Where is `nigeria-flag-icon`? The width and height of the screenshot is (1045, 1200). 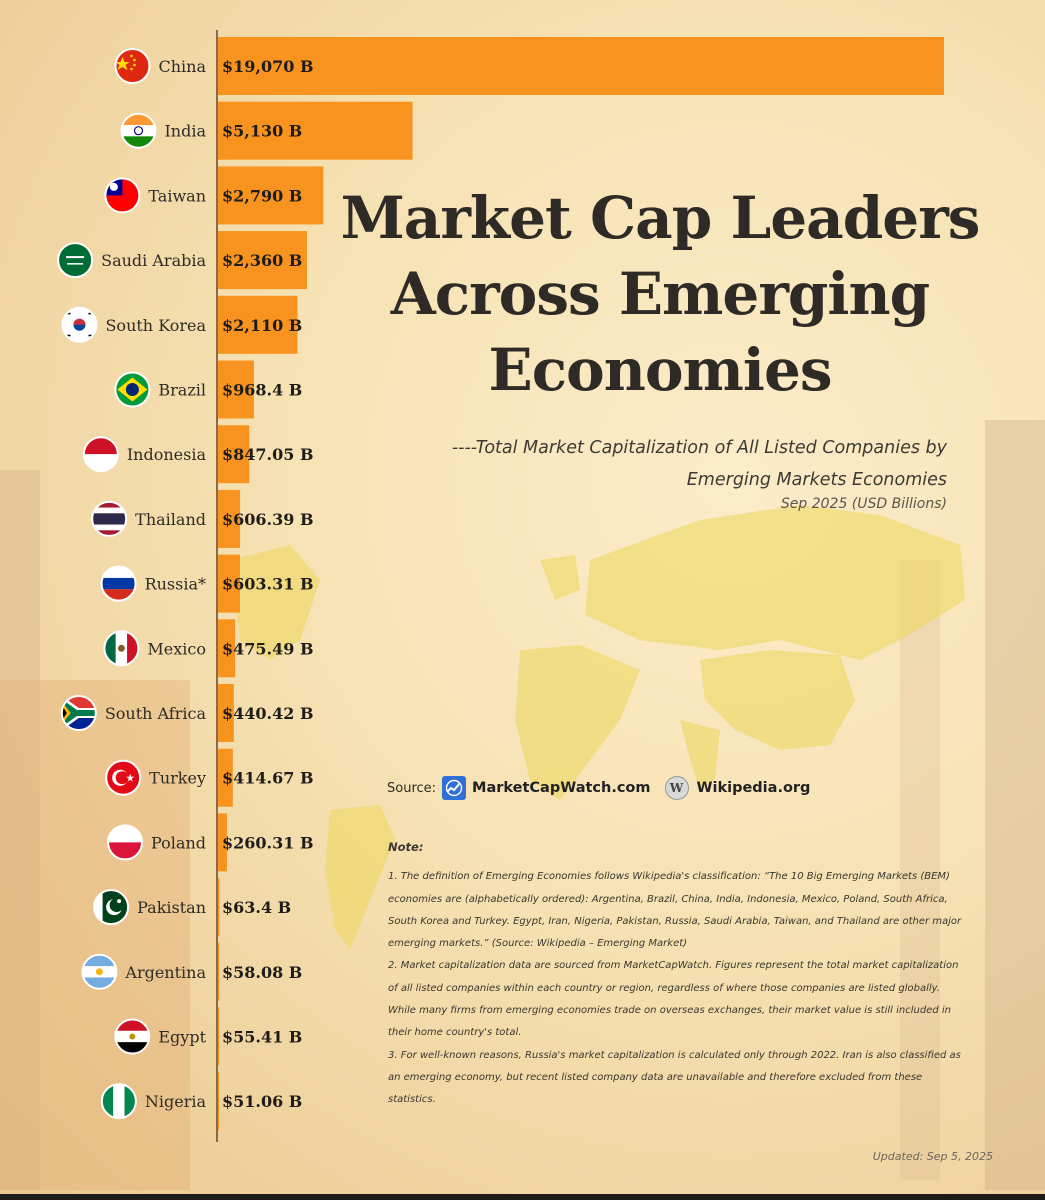
nigeria-flag-icon is located at coordinates (118, 1101).